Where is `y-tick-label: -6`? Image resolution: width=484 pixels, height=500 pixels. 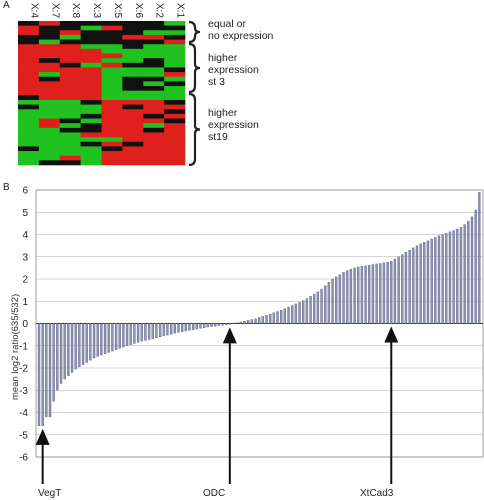
y-tick-label: -6 is located at coordinates (23, 458).